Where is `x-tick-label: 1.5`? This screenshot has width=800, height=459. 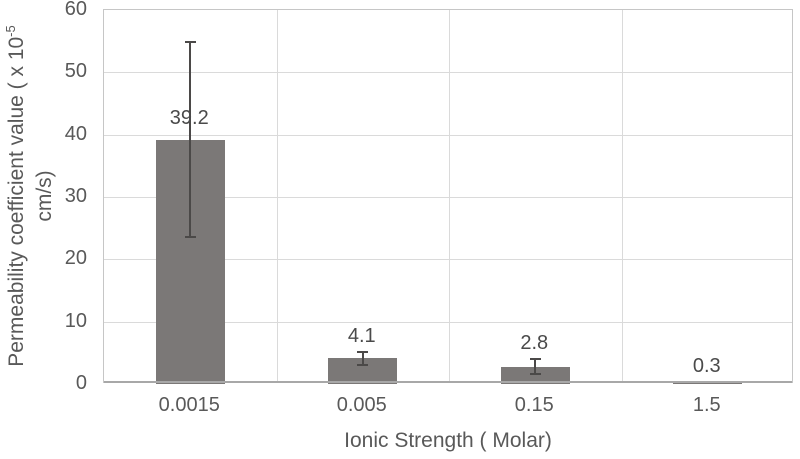 x-tick-label: 1.5 is located at coordinates (706, 405).